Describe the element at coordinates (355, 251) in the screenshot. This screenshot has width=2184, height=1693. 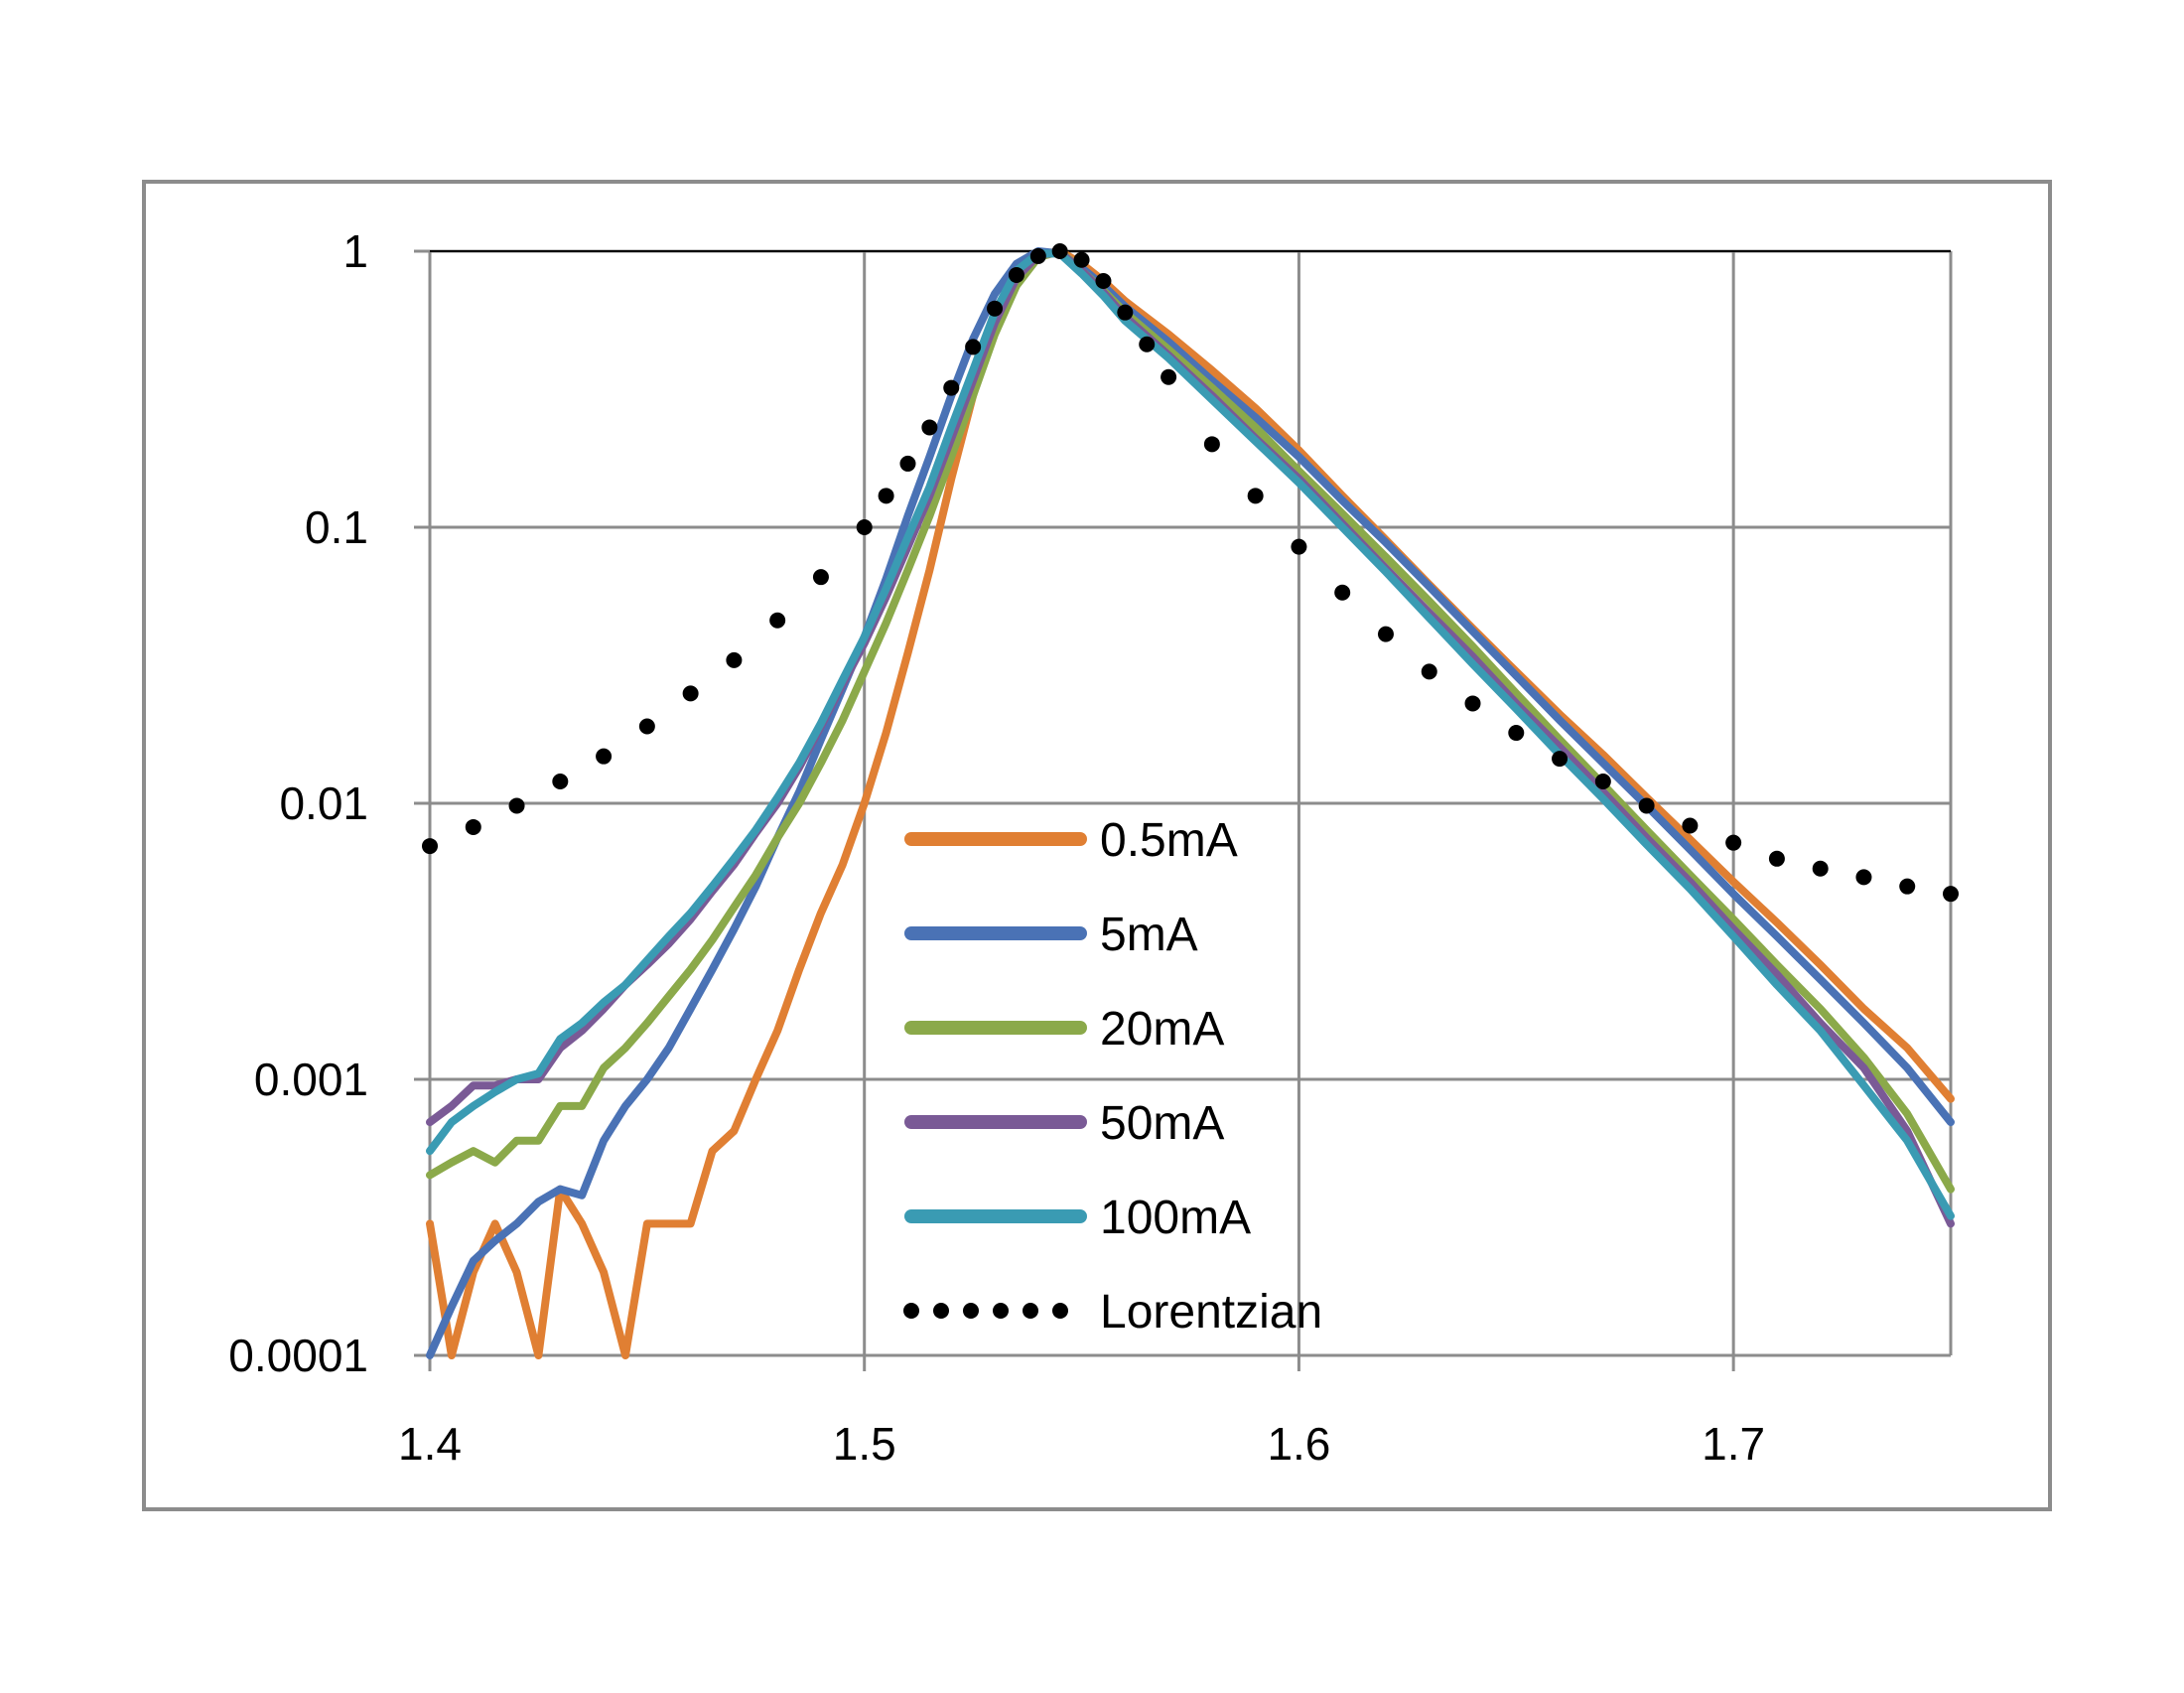
I see `y-tick-label: 1` at that location.